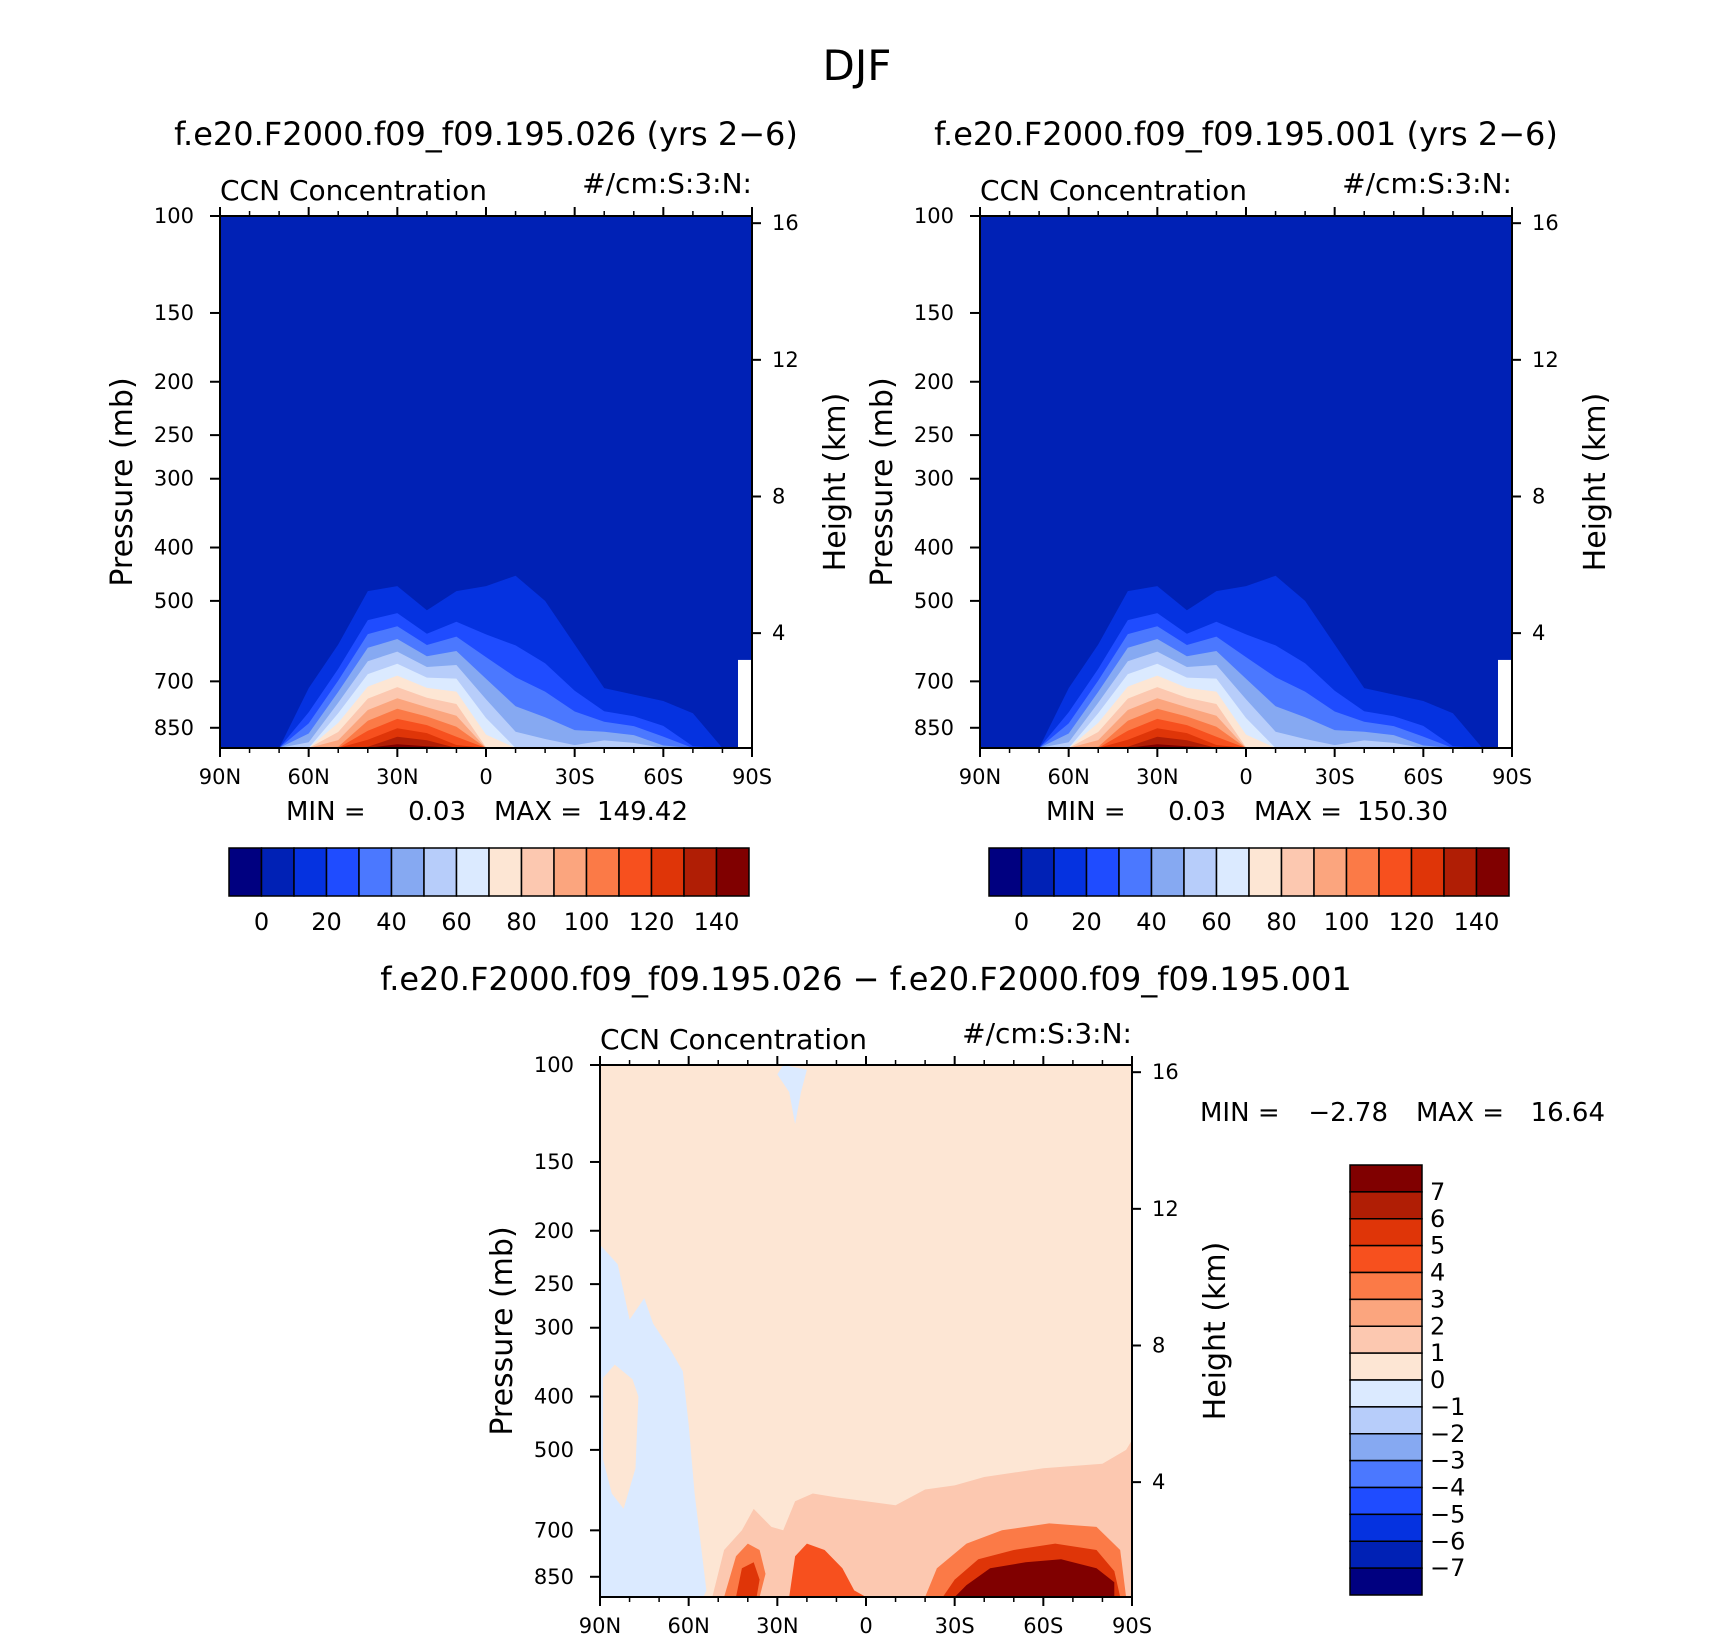 The width and height of the screenshot is (1710, 1639). Describe the element at coordinates (1158, 1345) in the screenshot. I see `y2-tick-label: 8` at that location.